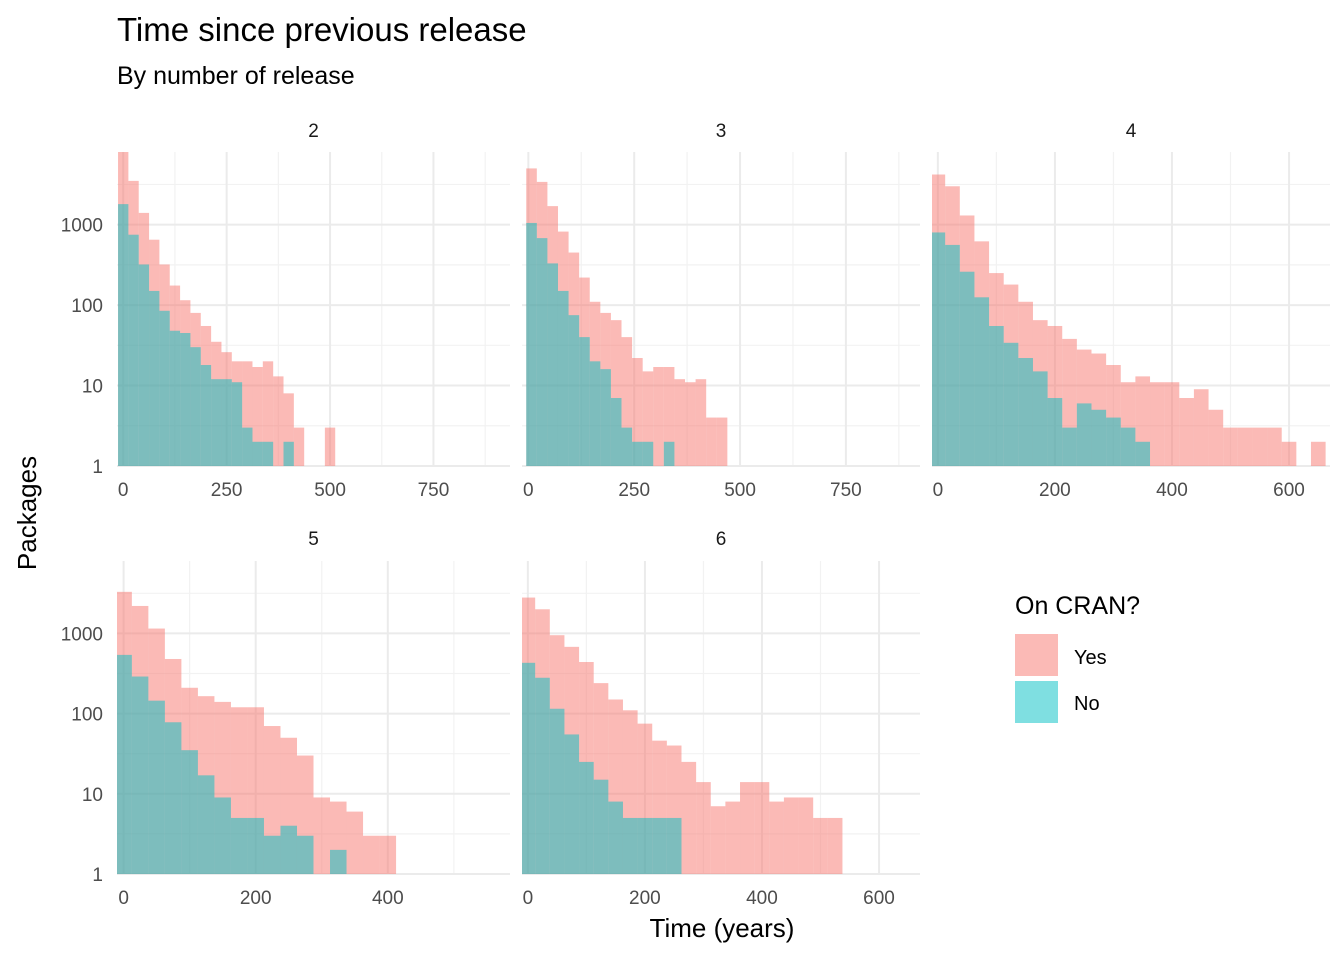  What do you see at coordinates (87, 306) in the screenshot?
I see `y-tick-label: 100` at bounding box center [87, 306].